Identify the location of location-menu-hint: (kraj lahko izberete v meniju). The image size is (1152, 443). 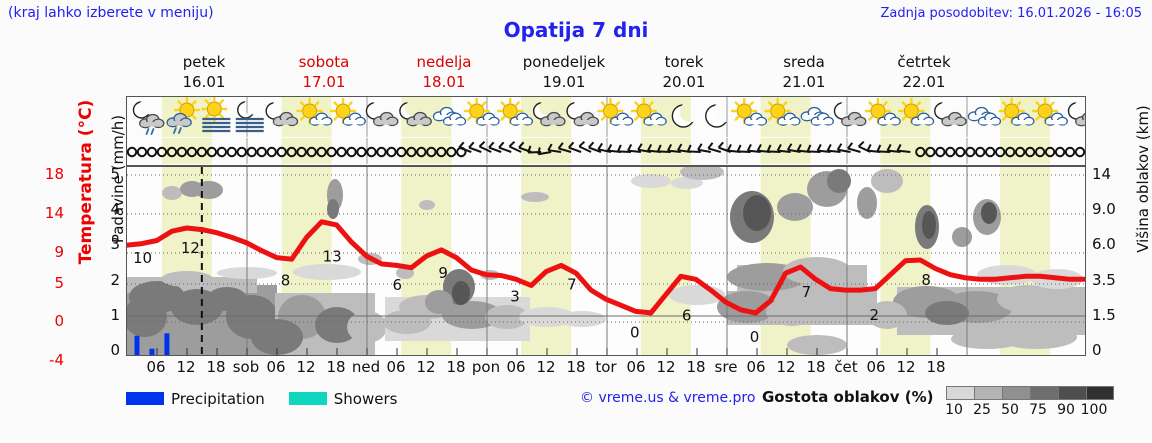
(111, 13).